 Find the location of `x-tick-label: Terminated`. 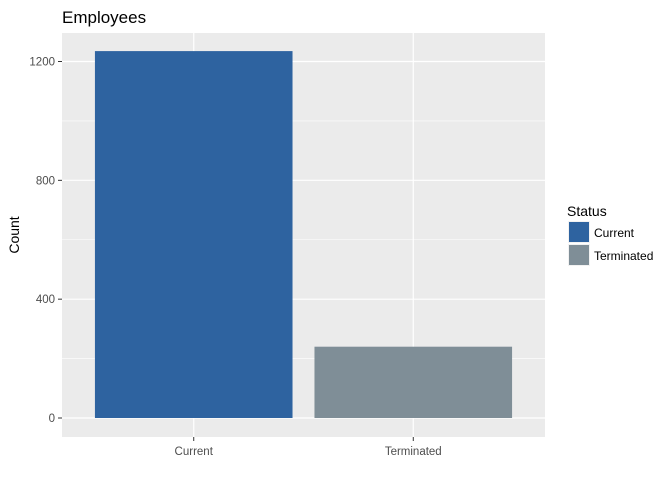

x-tick-label: Terminated is located at coordinates (413, 452).